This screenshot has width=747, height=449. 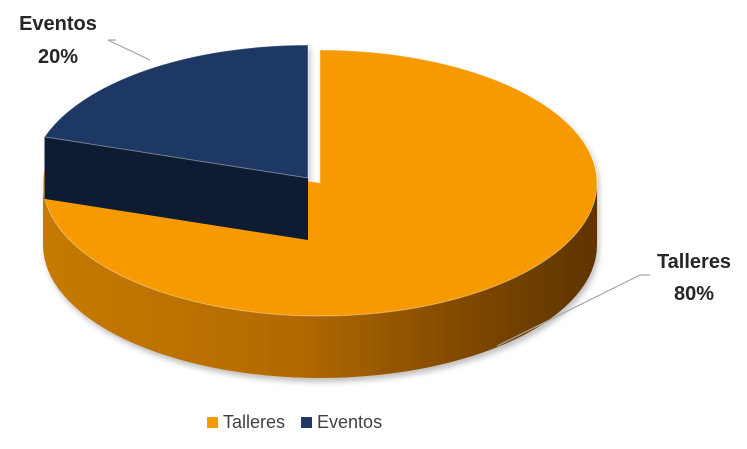 What do you see at coordinates (176, 111) in the screenshot?
I see `slice-top-eventos` at bounding box center [176, 111].